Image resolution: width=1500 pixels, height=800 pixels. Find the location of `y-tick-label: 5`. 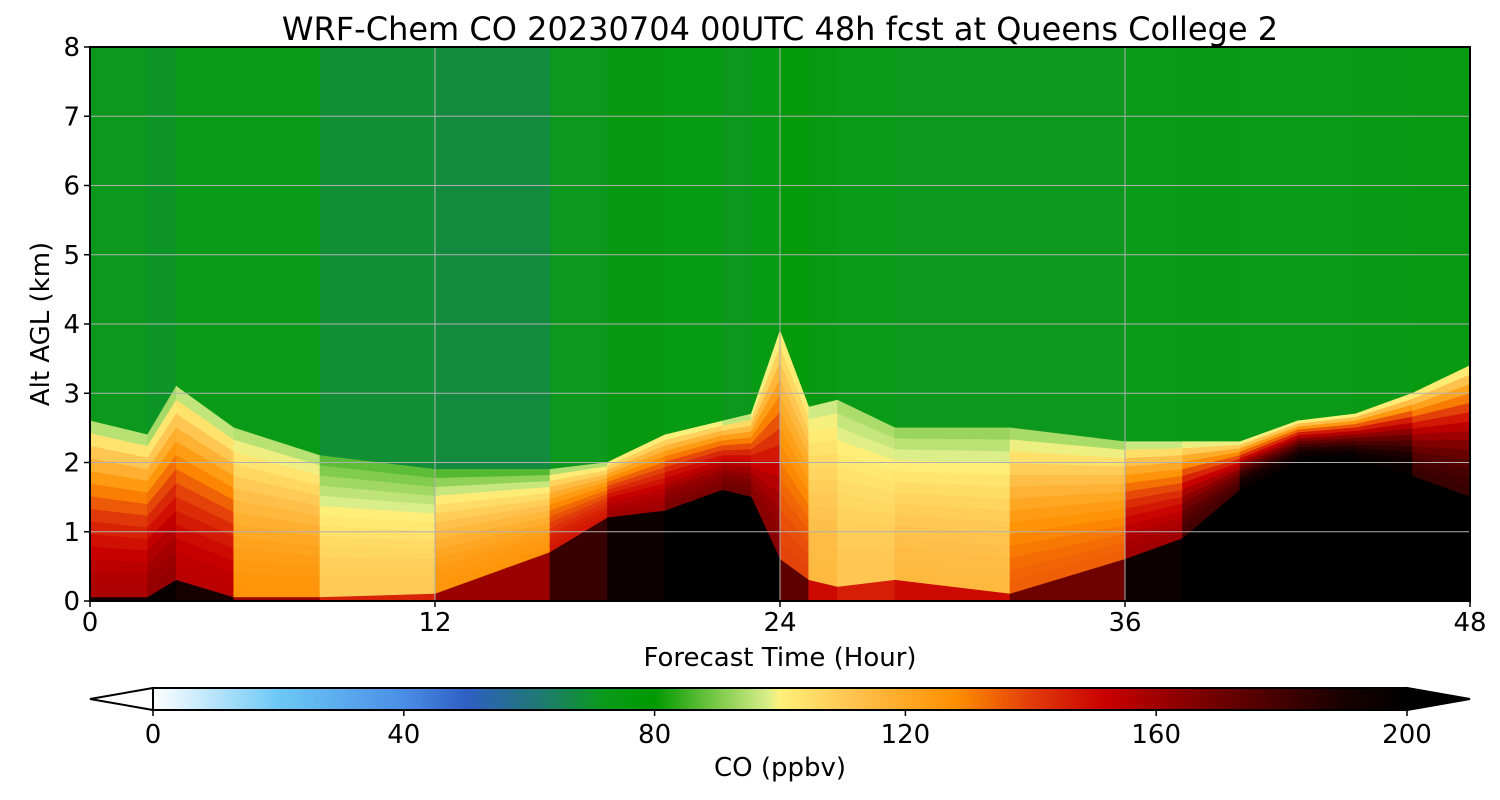

y-tick-label: 5 is located at coordinates (71, 256).